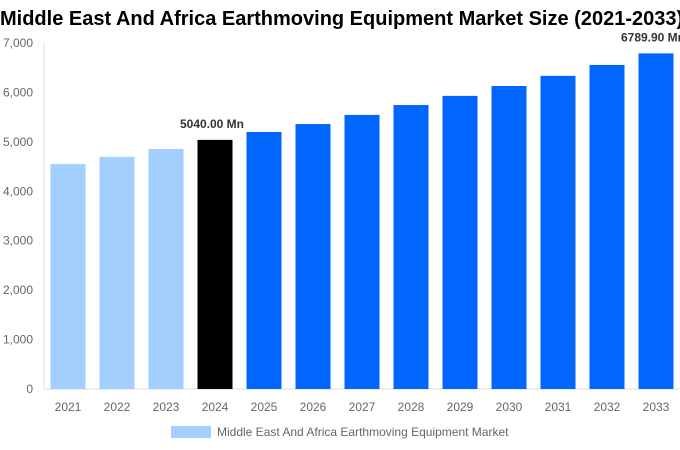  What do you see at coordinates (264, 260) in the screenshot?
I see `bar-2025` at bounding box center [264, 260].